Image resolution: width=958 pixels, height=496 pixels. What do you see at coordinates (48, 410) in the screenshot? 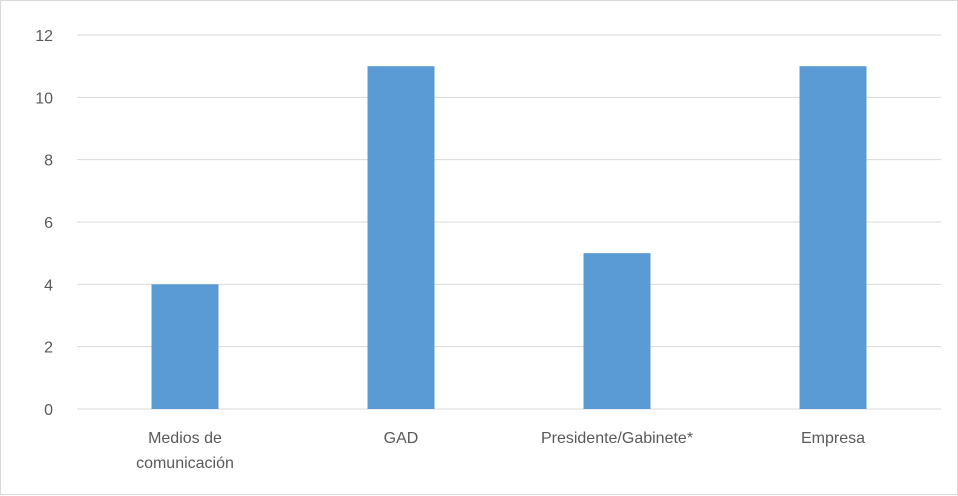
I see `y-tick-label: 0` at bounding box center [48, 410].